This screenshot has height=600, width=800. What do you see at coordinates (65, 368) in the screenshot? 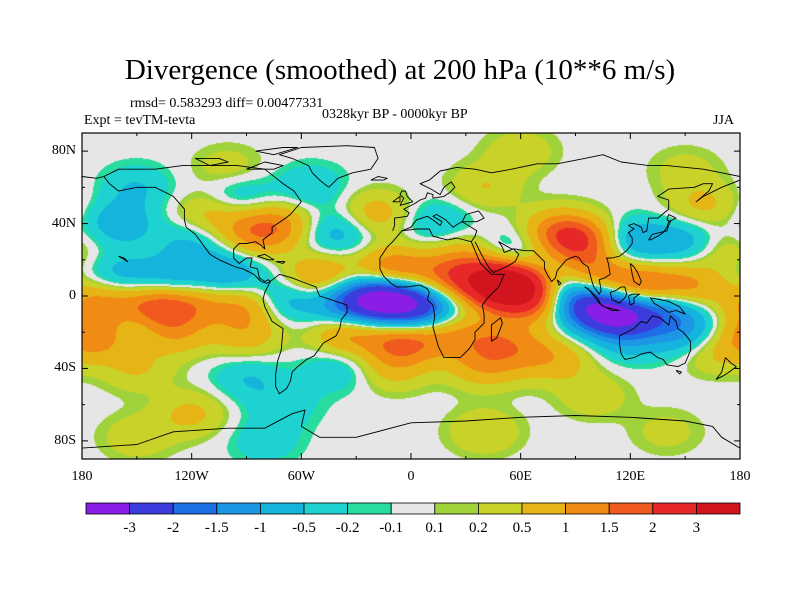
I see `y-tick-label: 40S` at bounding box center [65, 368].